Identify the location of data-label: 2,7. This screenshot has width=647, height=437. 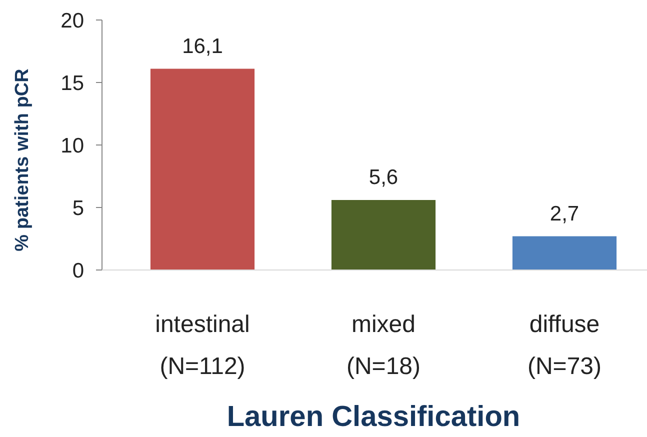
(565, 214).